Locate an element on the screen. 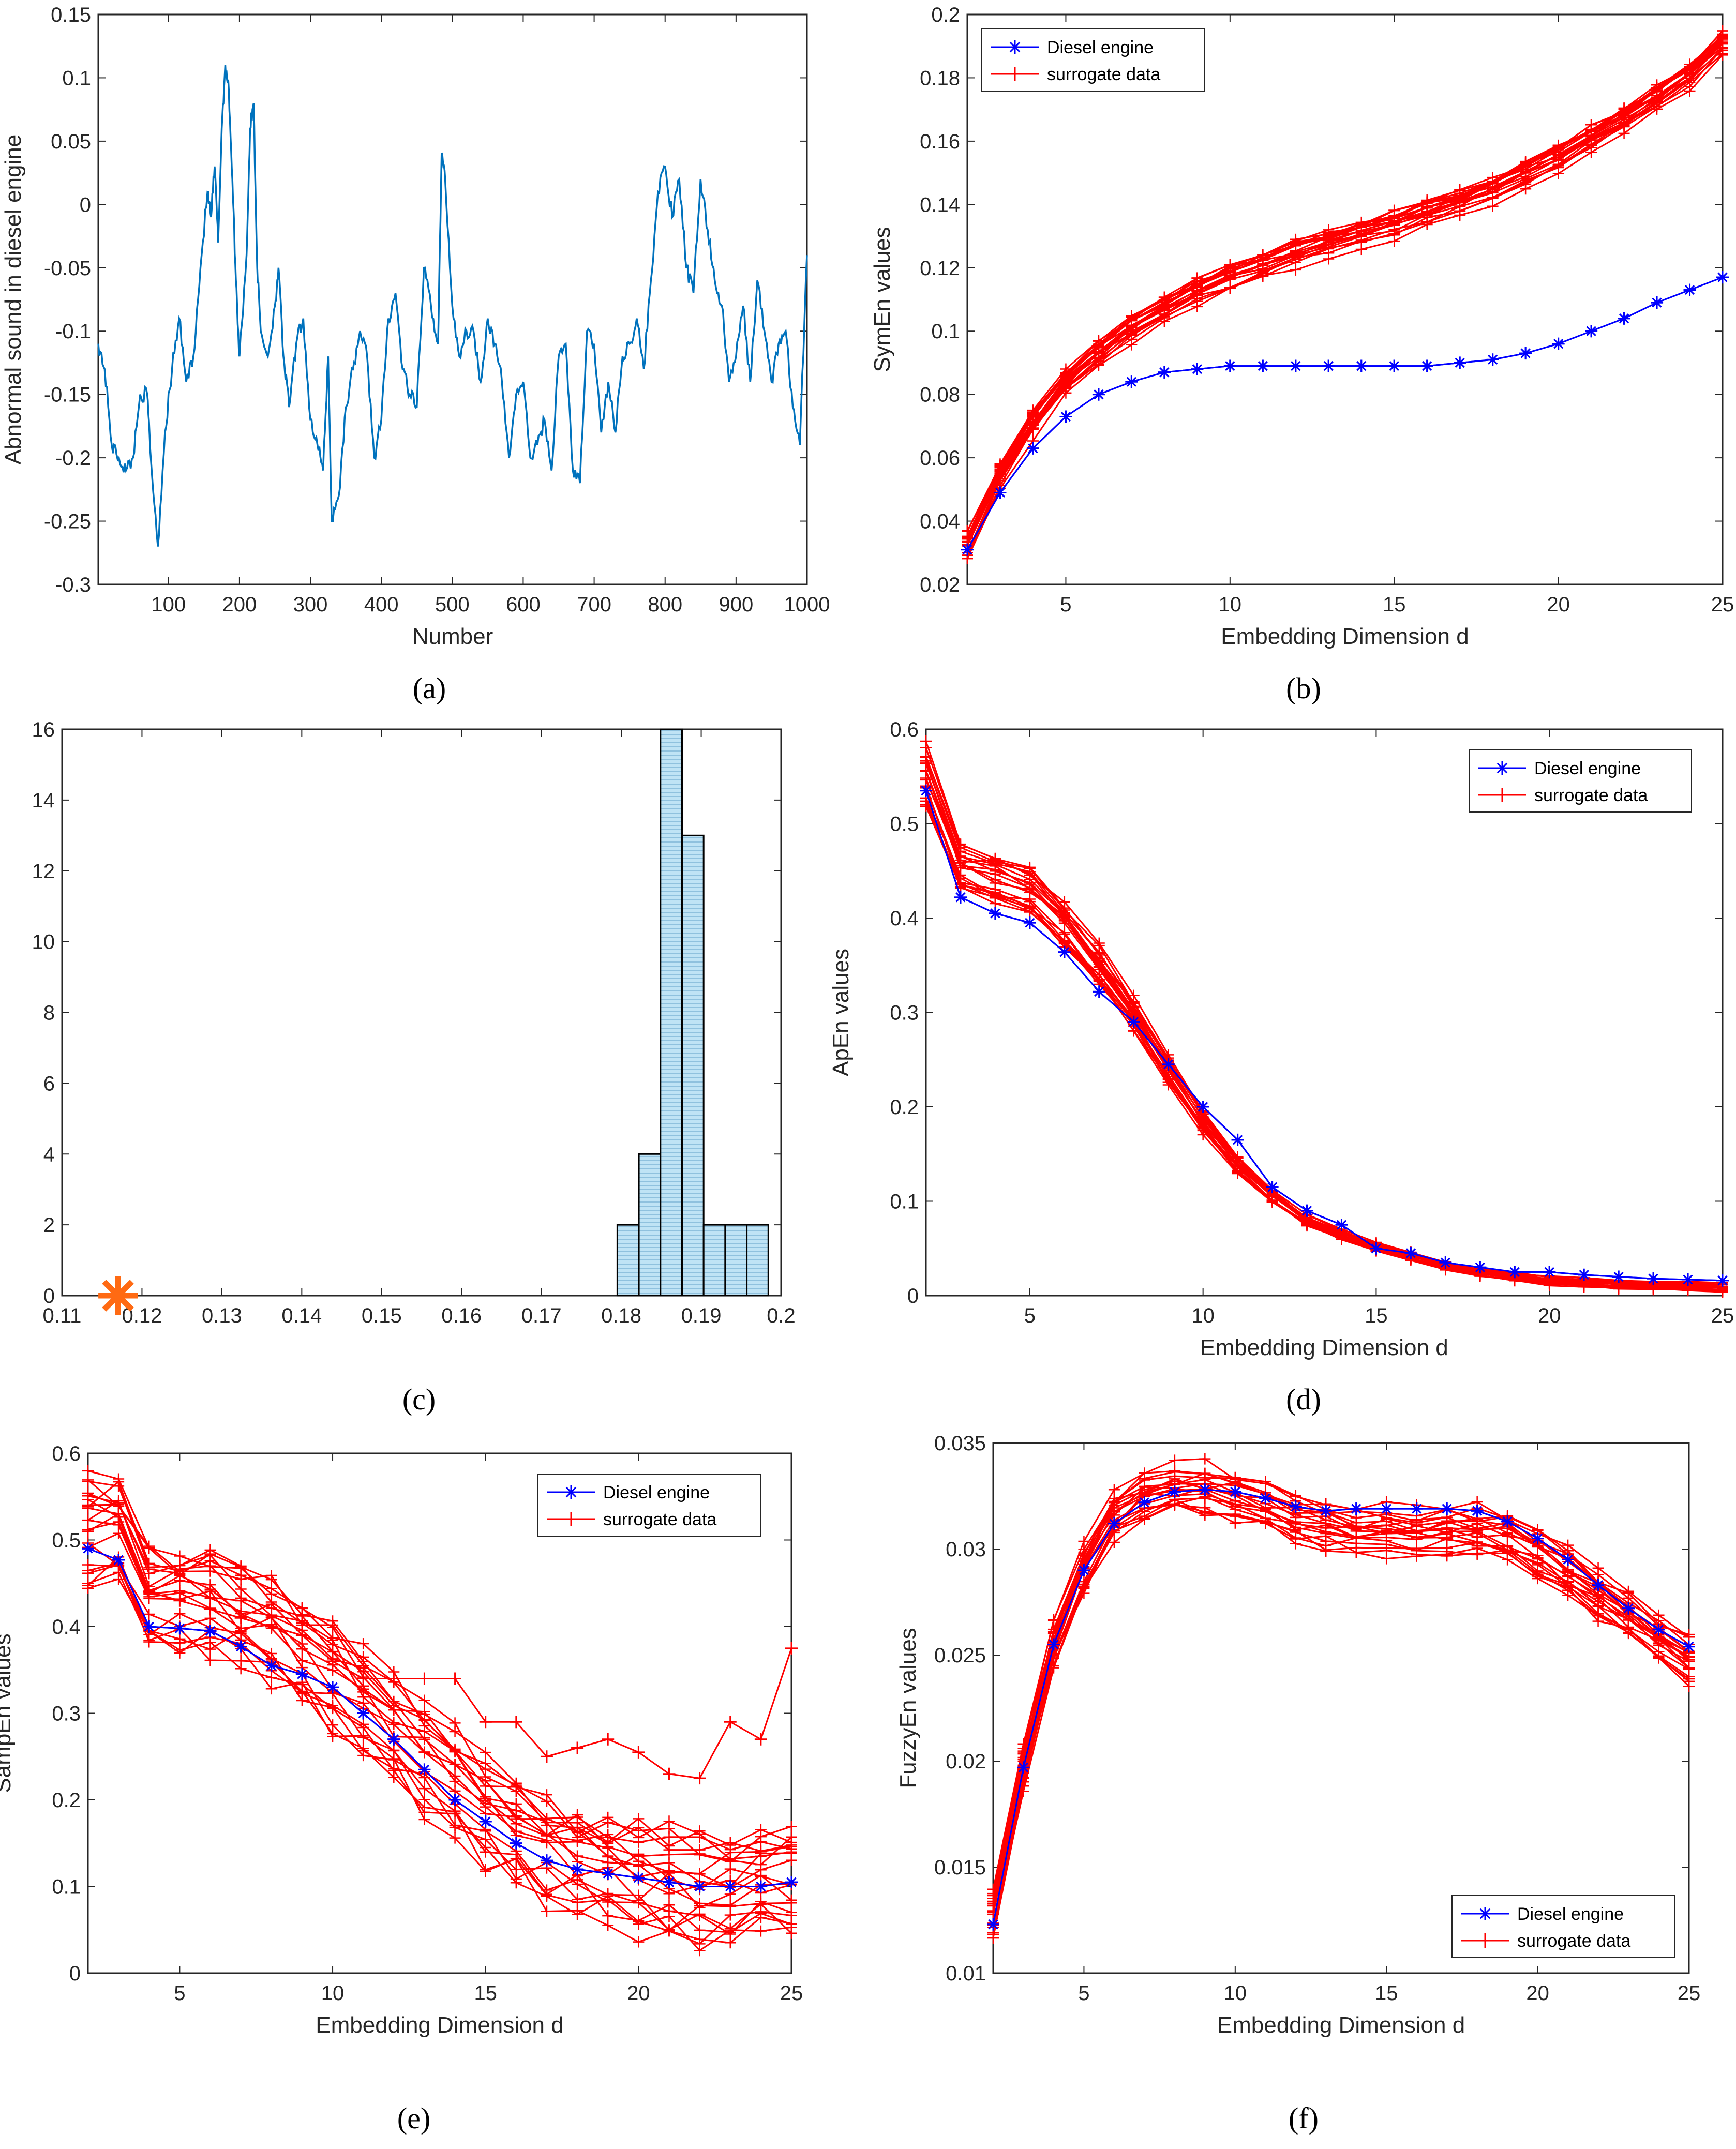 This screenshot has height=2149, width=1736. y-tick-label: 0.05 is located at coordinates (71, 141).